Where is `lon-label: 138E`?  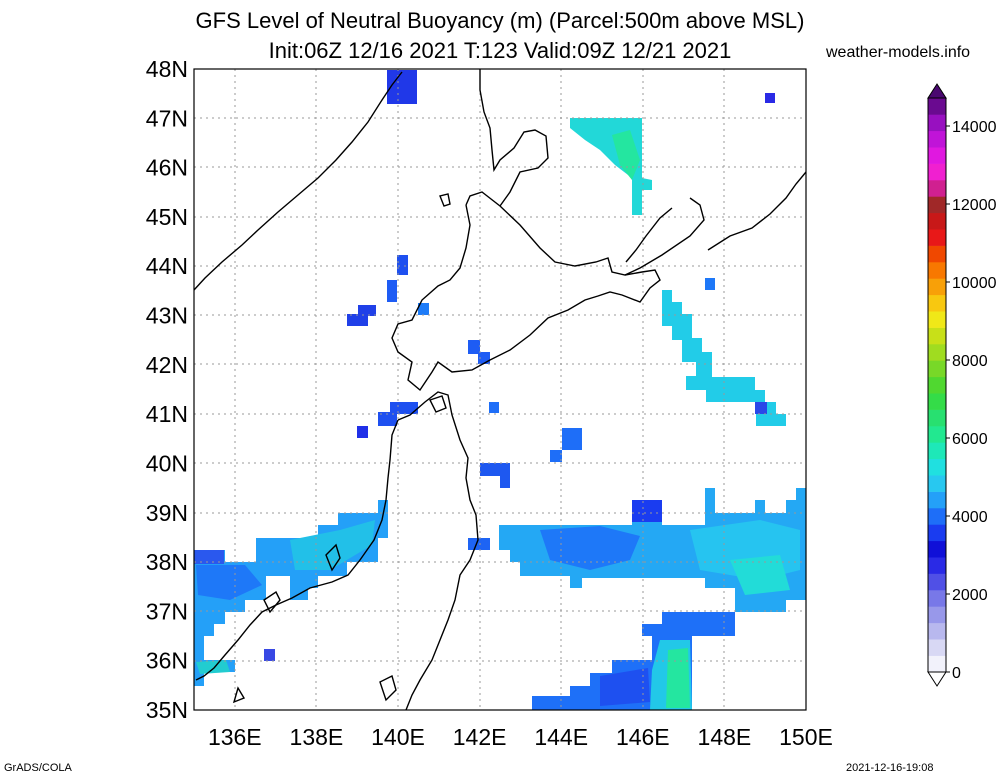
lon-label: 138E is located at coordinates (317, 737).